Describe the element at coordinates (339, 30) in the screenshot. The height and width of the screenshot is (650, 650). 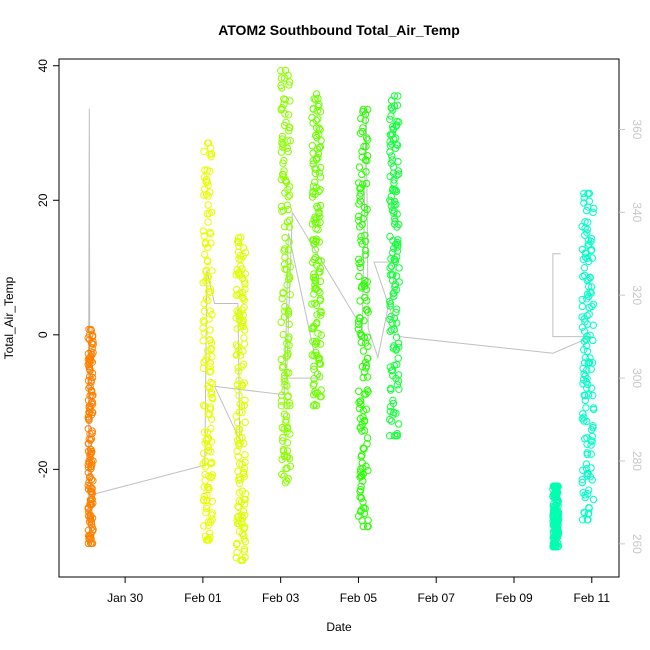
I see `chart-title: ATOM2 Southbound Total_Air_Temp` at that location.